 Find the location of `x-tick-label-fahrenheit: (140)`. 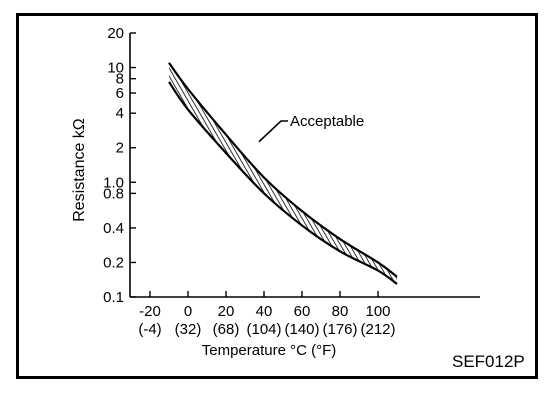

x-tick-label-fahrenheit: (140) is located at coordinates (301, 329).